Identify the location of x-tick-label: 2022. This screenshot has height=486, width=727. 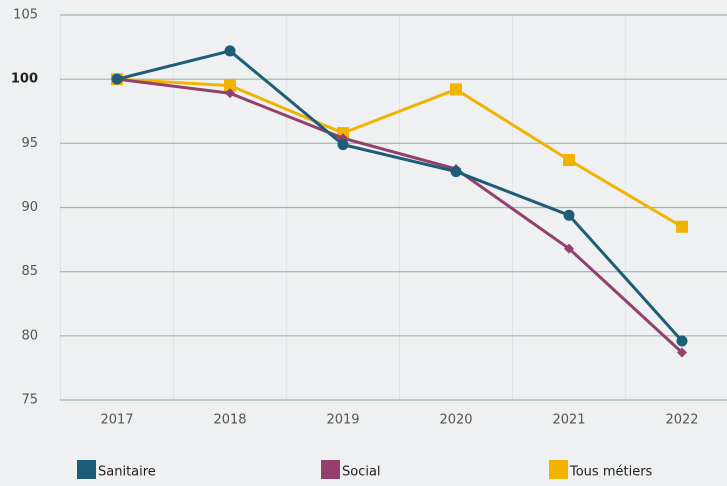
(681, 420).